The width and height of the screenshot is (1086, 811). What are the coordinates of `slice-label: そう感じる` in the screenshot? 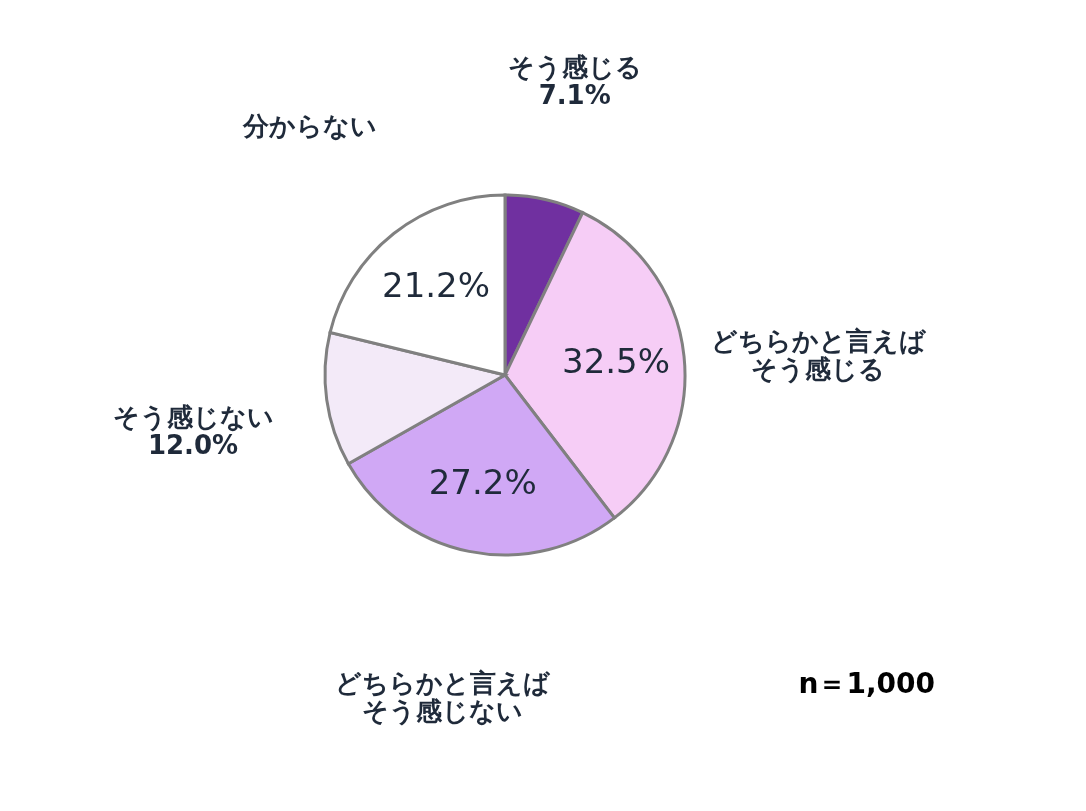 It's located at (574, 66).